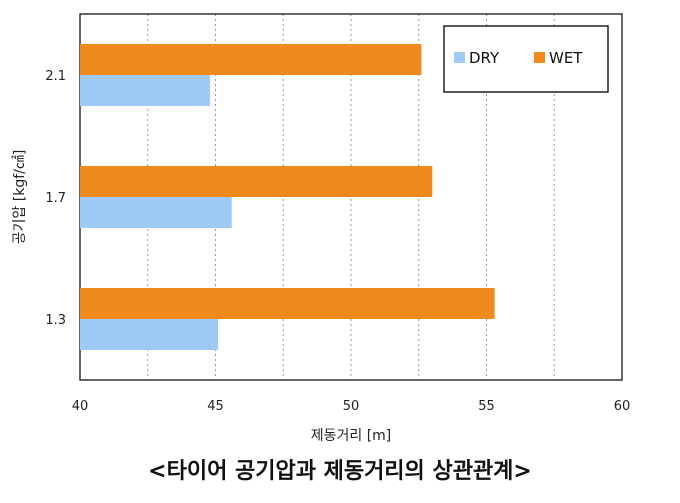  What do you see at coordinates (459, 57) in the screenshot?
I see `legend-swatch-dry` at bounding box center [459, 57].